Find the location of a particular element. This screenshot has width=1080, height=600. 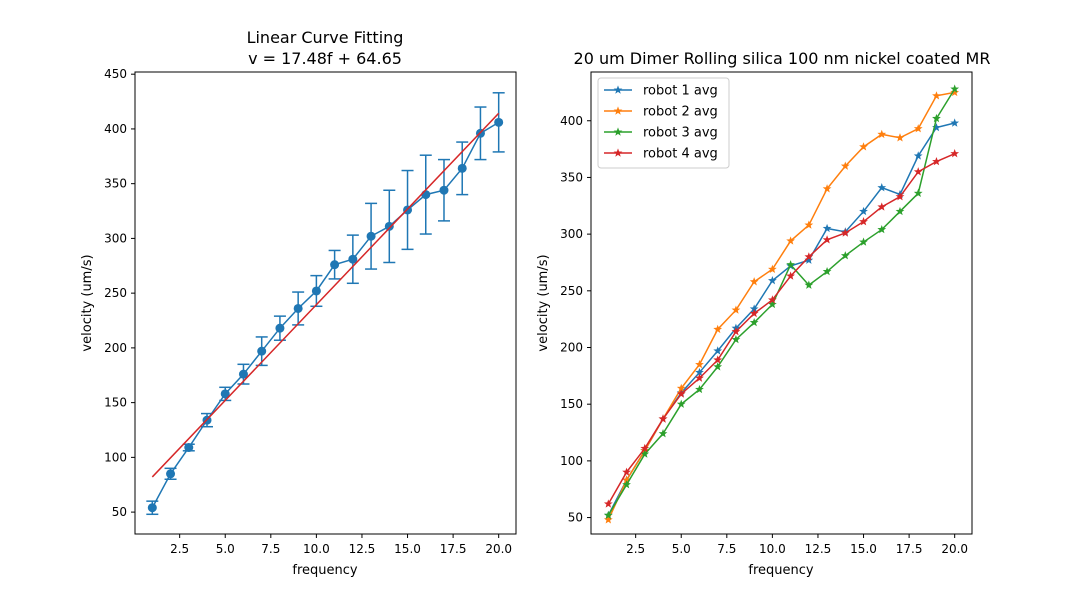

y-tick-label: 50 is located at coordinates (119, 512).